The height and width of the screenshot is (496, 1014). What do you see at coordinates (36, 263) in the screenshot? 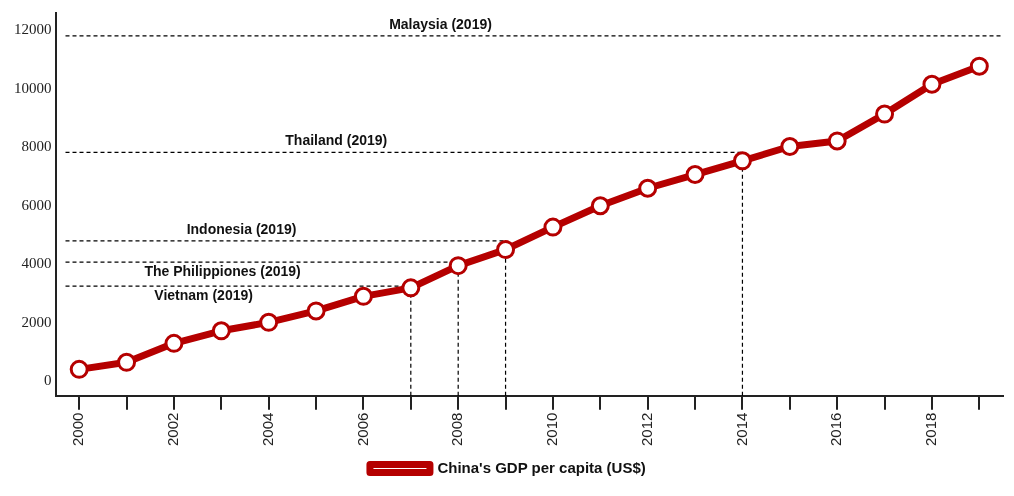
I see `y-tick-label: 4000` at bounding box center [36, 263].